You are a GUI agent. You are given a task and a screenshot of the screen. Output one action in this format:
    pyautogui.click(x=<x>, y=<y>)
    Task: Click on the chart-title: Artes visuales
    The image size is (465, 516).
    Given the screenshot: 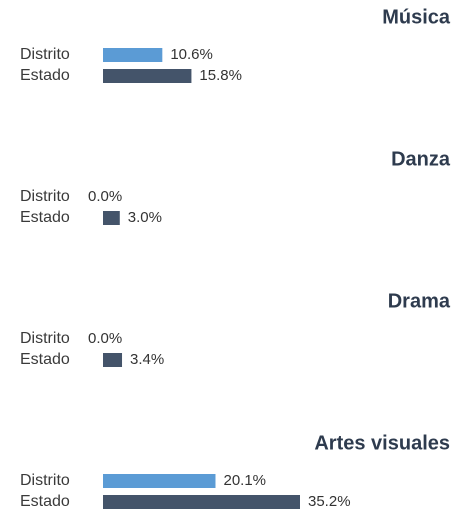 What is the action you would take?
    pyautogui.click(x=382, y=443)
    